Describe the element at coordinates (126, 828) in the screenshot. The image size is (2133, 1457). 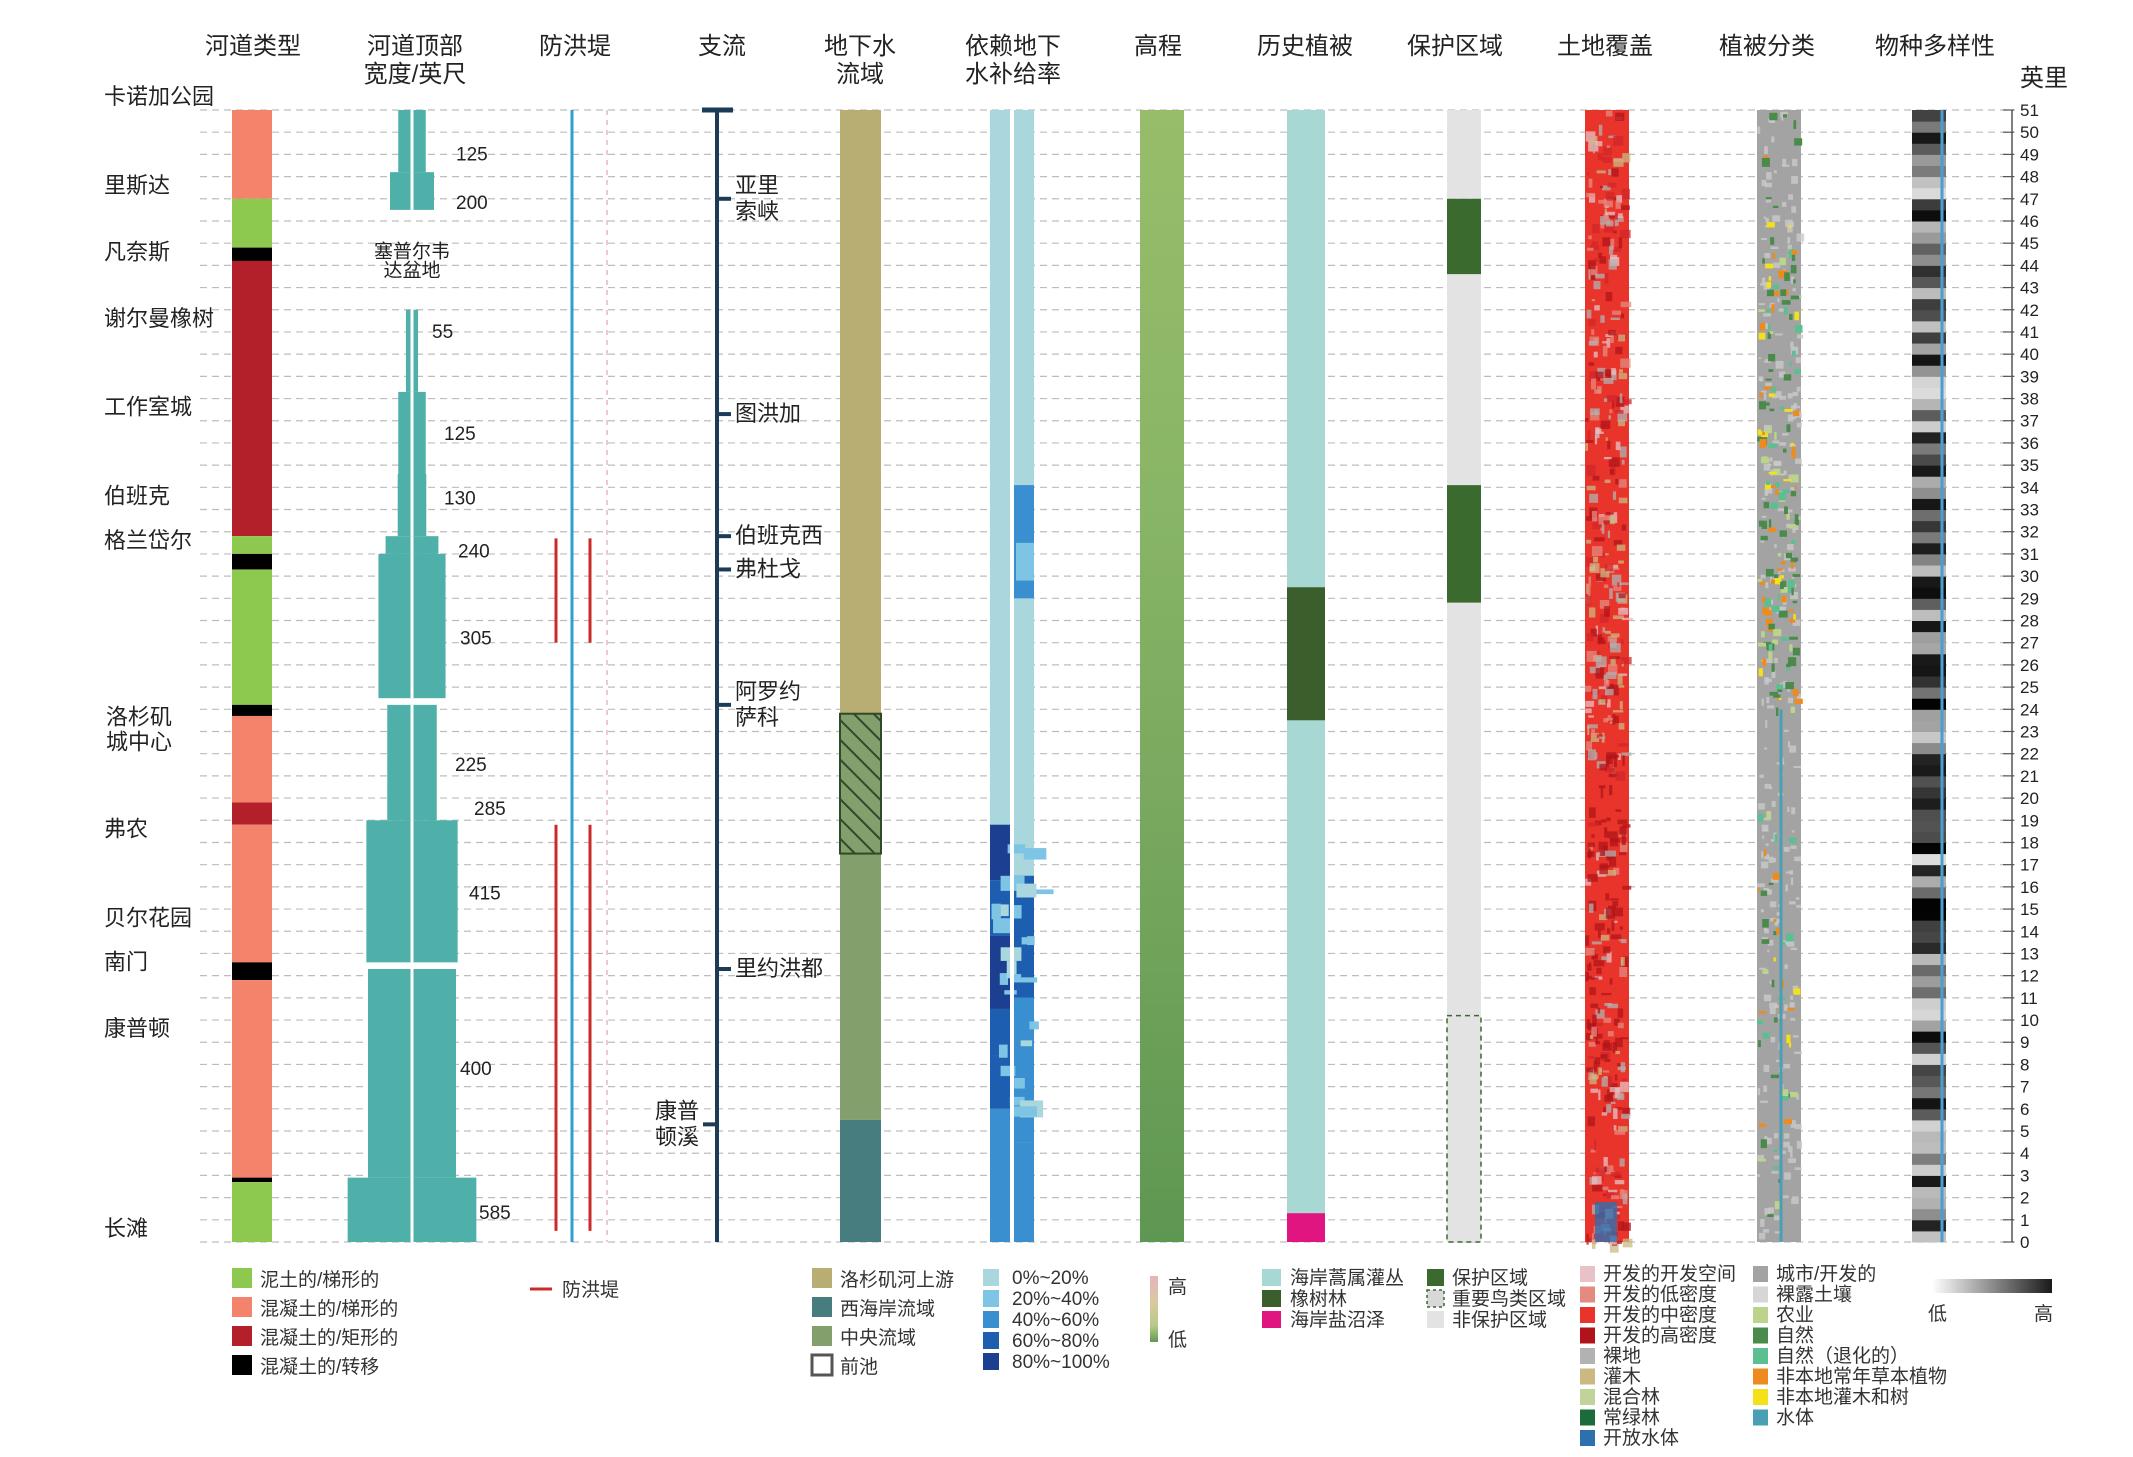
I see `place-label: 弗农` at that location.